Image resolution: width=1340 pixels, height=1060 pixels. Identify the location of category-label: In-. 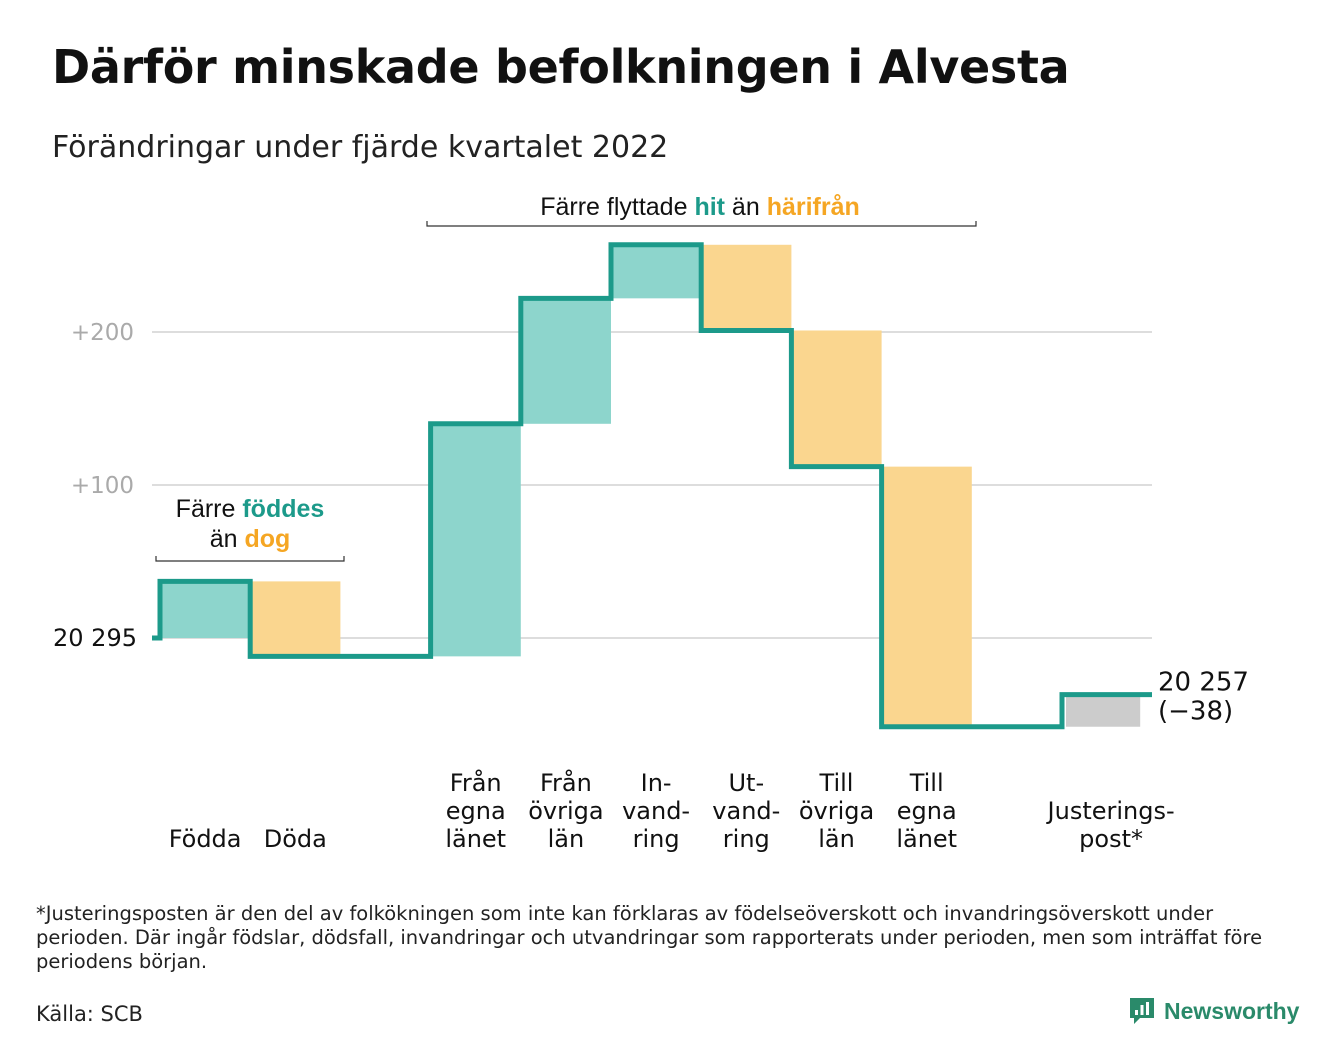
(656, 783).